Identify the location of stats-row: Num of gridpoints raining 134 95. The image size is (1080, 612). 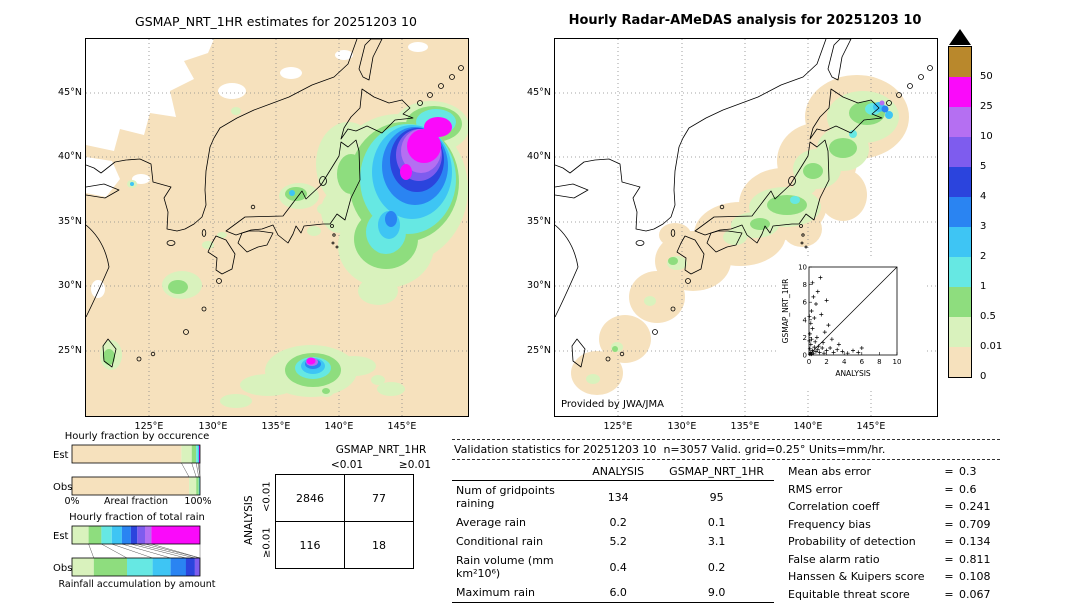
(613, 497).